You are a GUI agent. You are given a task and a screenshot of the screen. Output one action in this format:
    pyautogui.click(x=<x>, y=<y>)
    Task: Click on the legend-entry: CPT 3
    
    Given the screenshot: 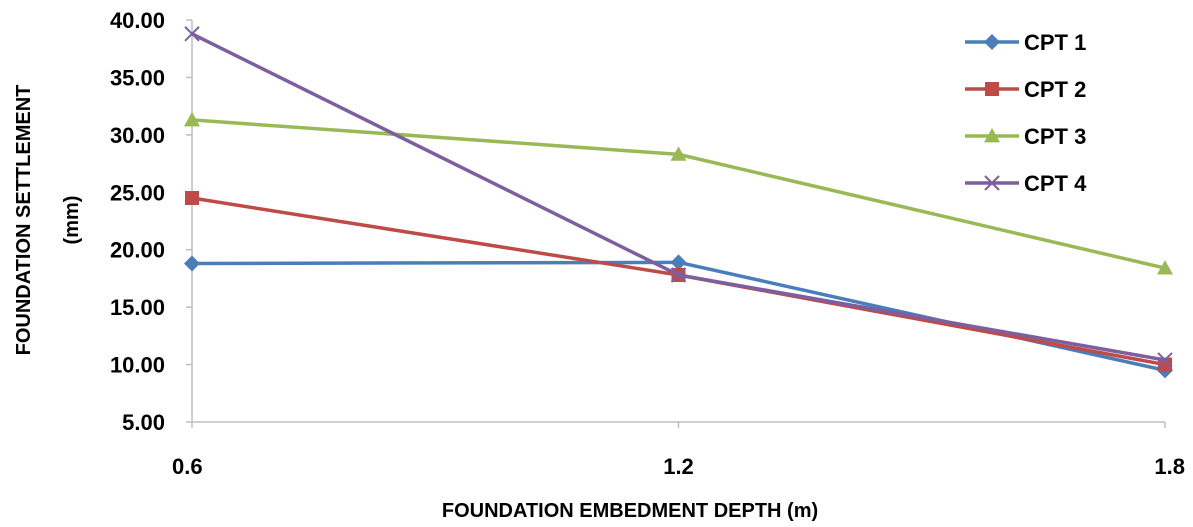 What is the action you would take?
    pyautogui.click(x=1025, y=136)
    